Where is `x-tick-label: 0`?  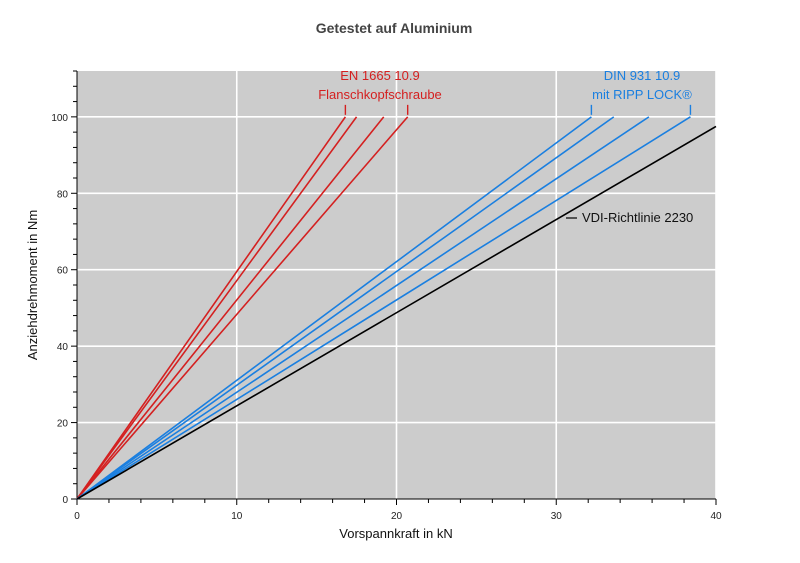
x-tick-label: 0 is located at coordinates (77, 516).